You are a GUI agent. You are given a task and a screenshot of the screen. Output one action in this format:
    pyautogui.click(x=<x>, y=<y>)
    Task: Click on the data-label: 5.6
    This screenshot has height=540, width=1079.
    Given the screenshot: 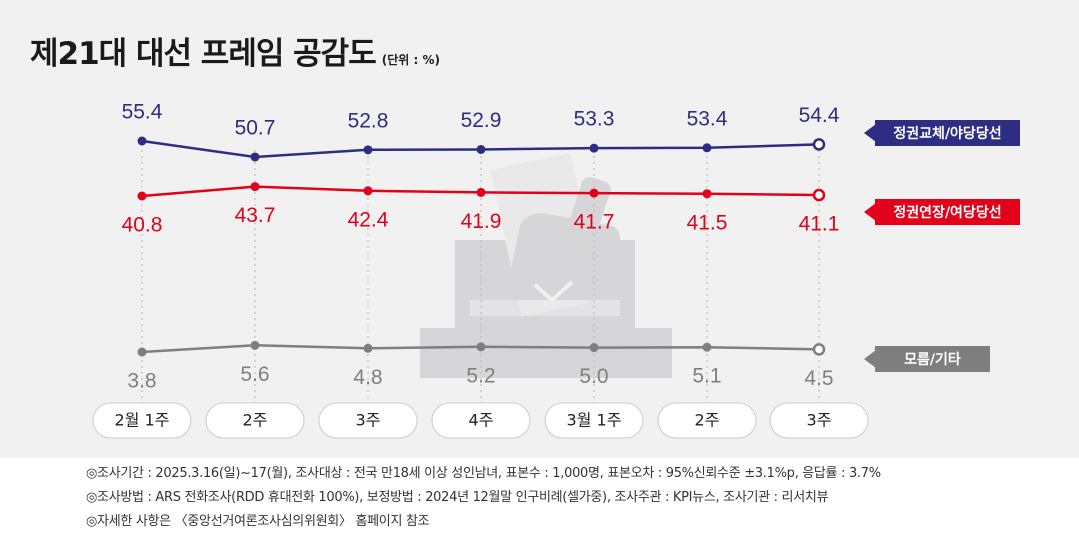 What is the action you would take?
    pyautogui.click(x=254, y=374)
    